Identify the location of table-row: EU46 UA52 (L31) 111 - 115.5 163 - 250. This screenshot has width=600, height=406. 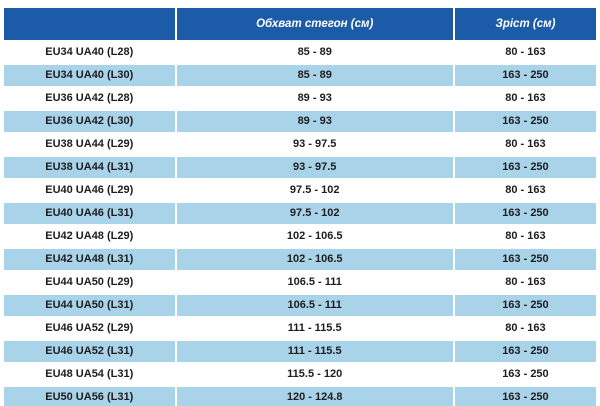
(300, 351).